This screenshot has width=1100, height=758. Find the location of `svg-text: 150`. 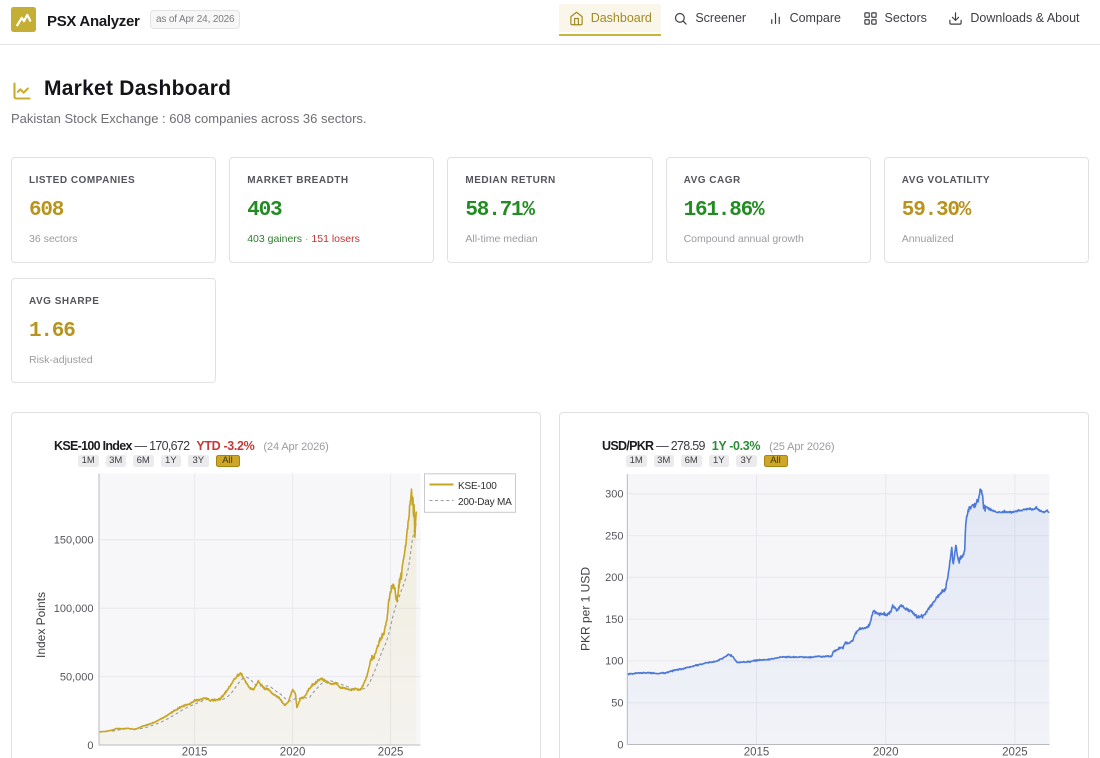

svg-text: 150 is located at coordinates (614, 620).